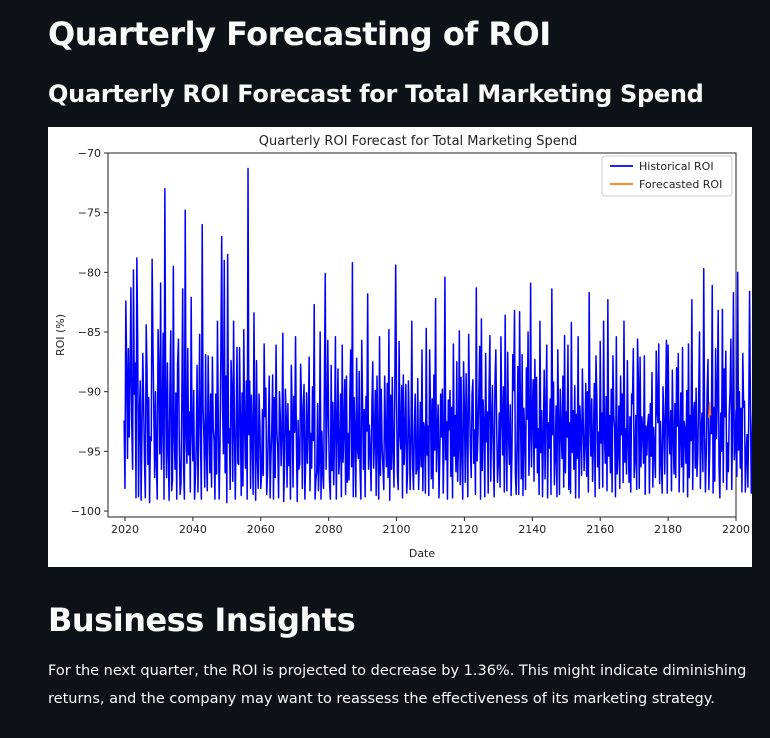 The image size is (770, 738). Describe the element at coordinates (261, 529) in the screenshot. I see `x-tick-label: 2060` at that location.